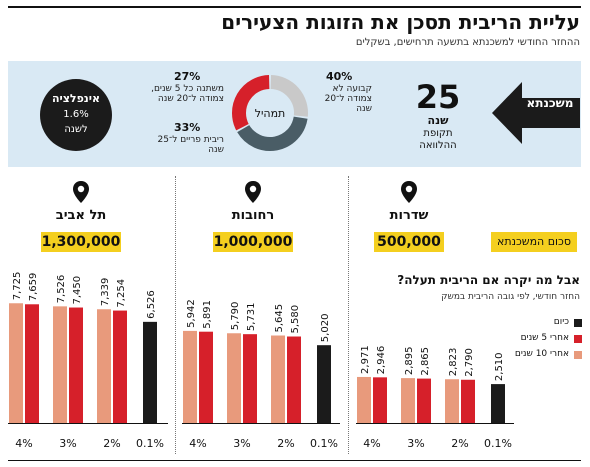  I want to click on loan-years-unit: שנה, so click(438, 120).